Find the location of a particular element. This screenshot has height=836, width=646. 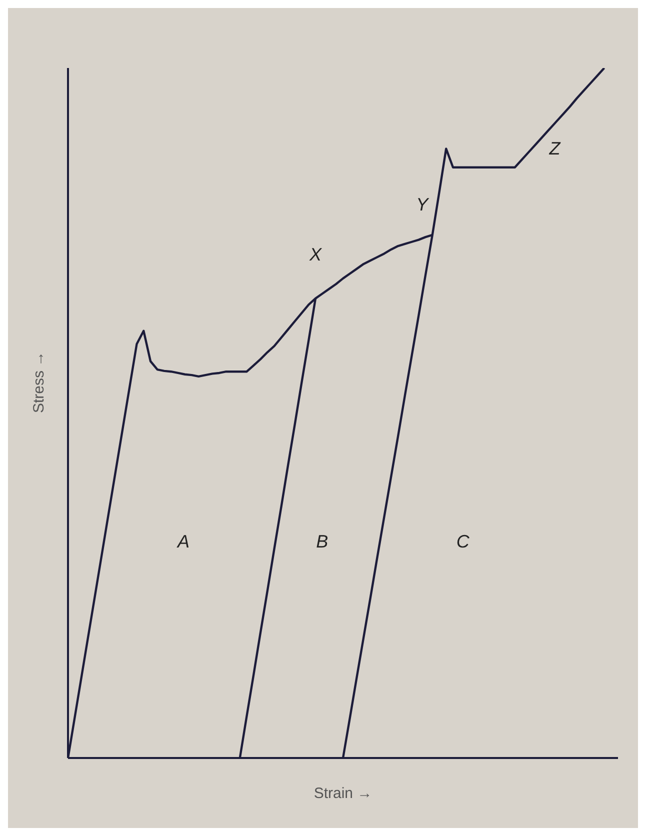

annotation: Z is located at coordinates (554, 149).